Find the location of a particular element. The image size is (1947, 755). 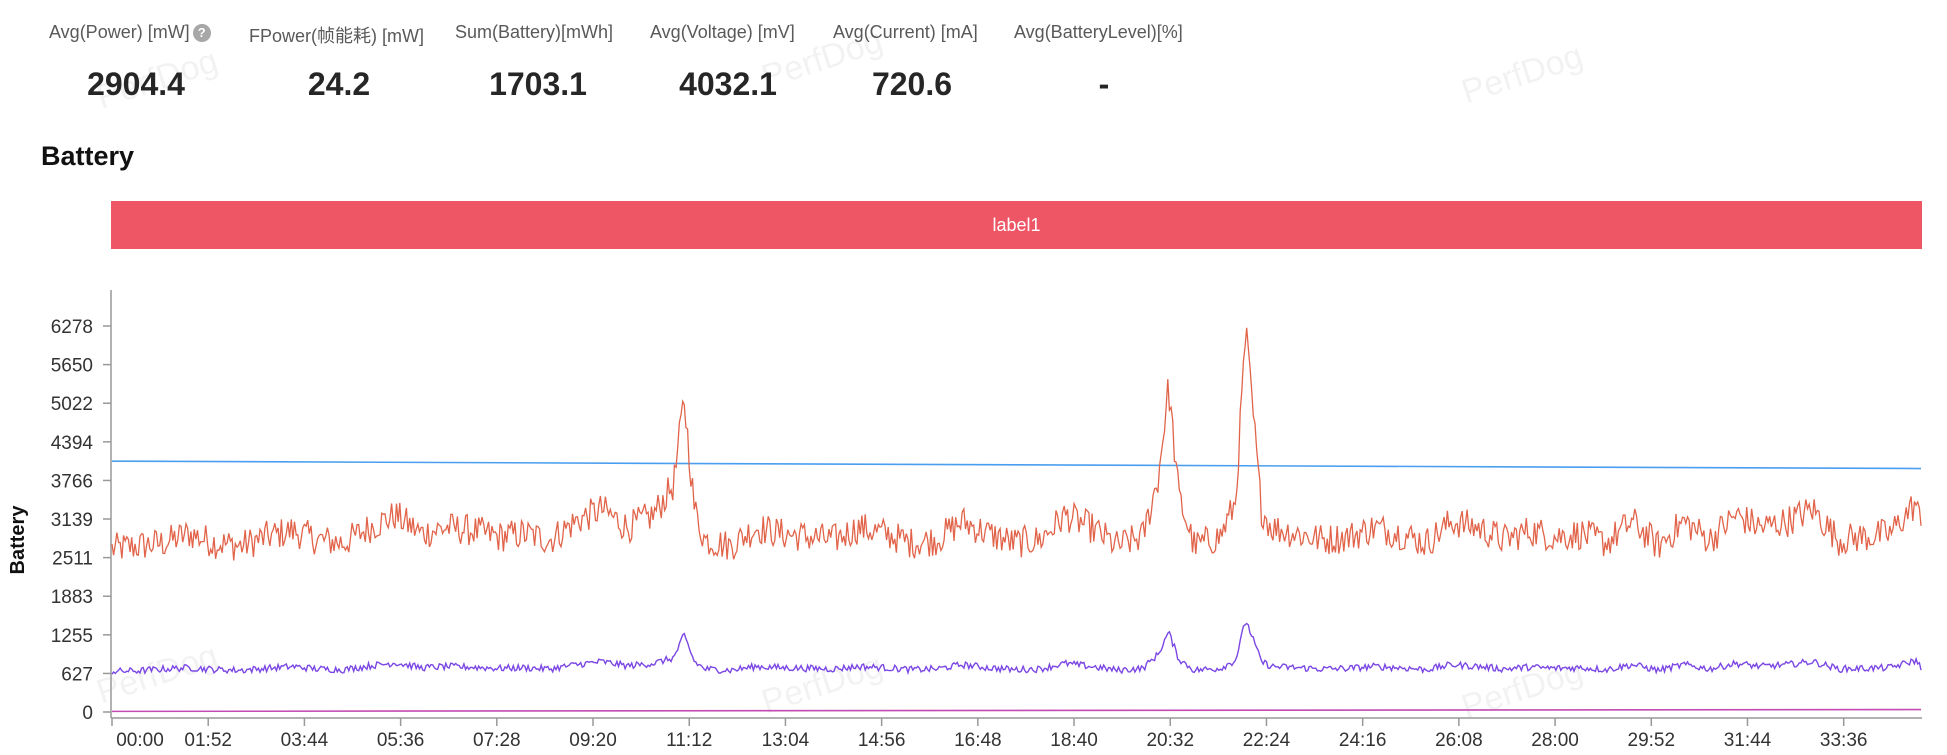

stat-label: Sum(Battery)[mWh] is located at coordinates (534, 32).